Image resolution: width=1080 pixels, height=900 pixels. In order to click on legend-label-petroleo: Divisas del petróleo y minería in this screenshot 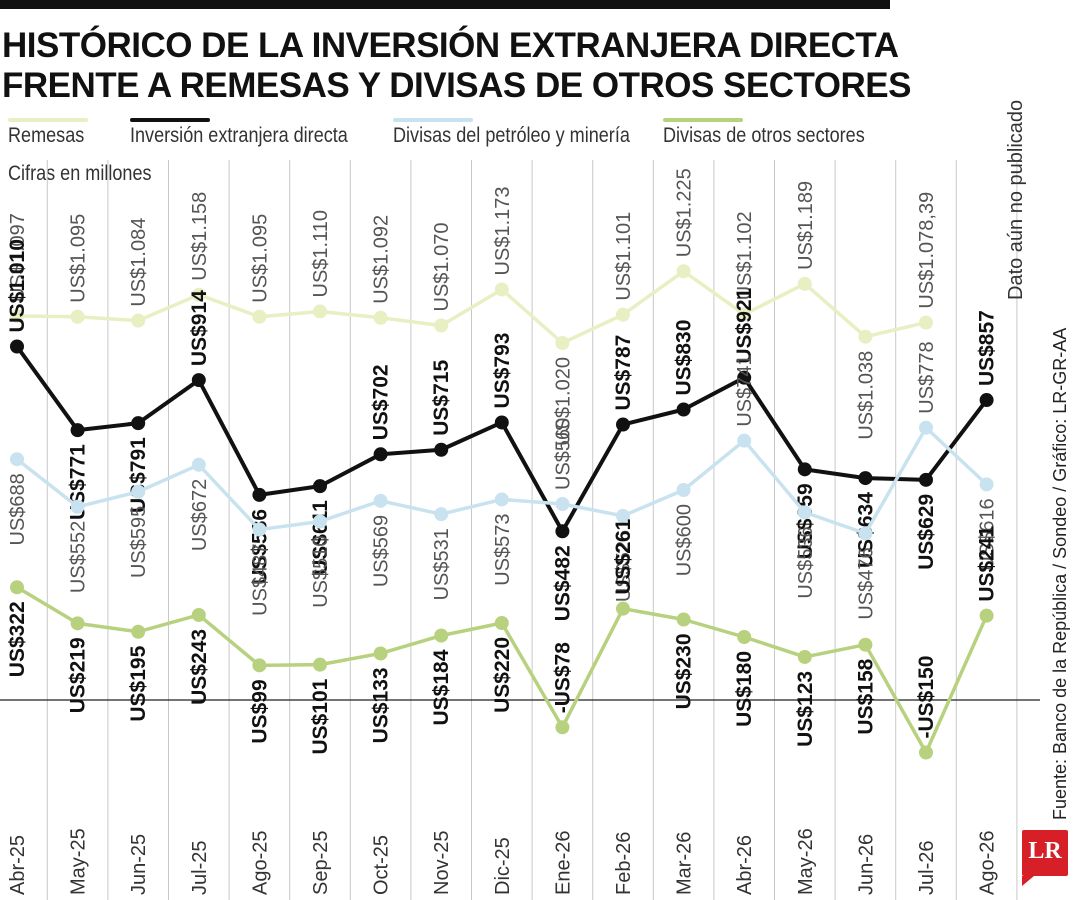, I will do `click(511, 135)`.